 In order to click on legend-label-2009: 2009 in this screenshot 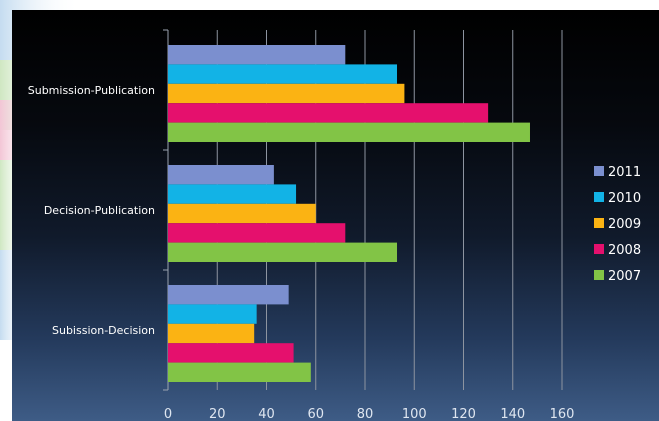, I will do `click(624, 224)`.